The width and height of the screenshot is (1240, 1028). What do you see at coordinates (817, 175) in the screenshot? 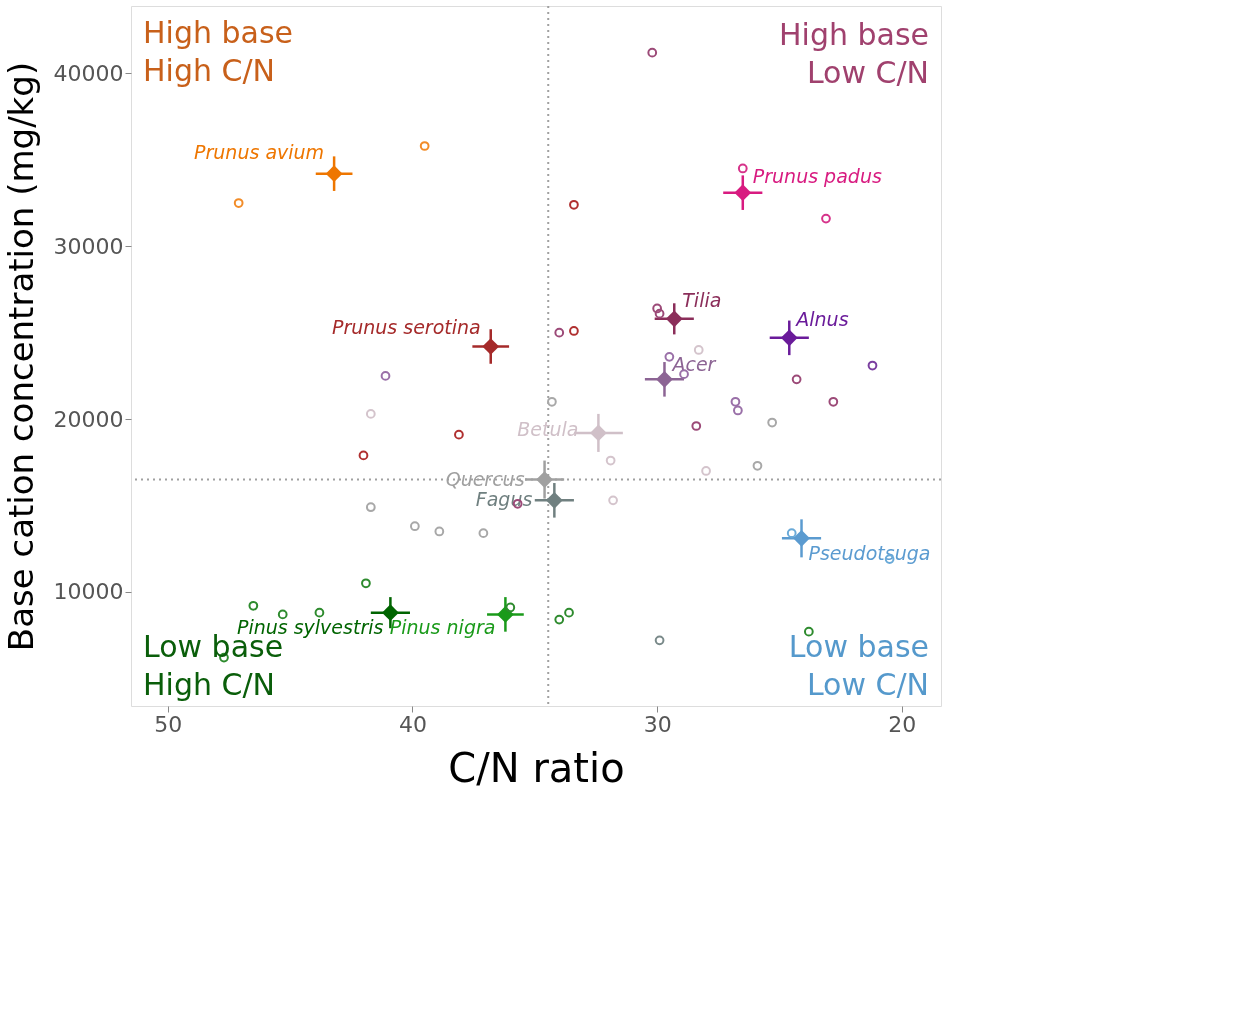
I see `series-label: Prunus padus` at bounding box center [817, 175].